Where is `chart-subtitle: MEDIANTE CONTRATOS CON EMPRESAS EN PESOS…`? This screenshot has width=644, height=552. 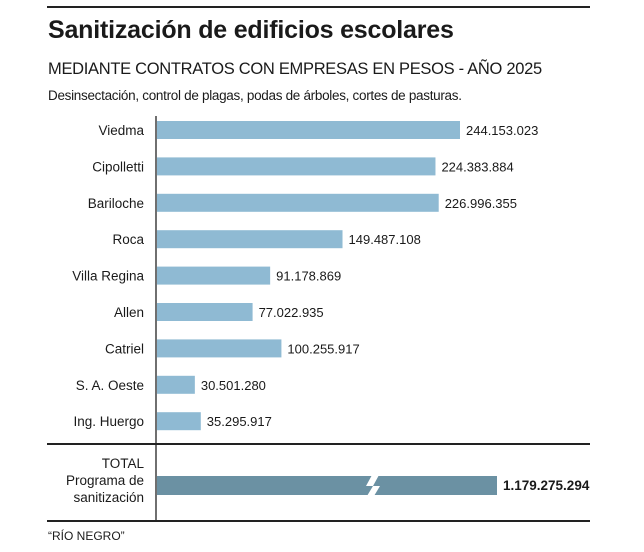
chart-subtitle: MEDIANTE CONTRATOS CON EMPRESAS EN PESOS… is located at coordinates (295, 69).